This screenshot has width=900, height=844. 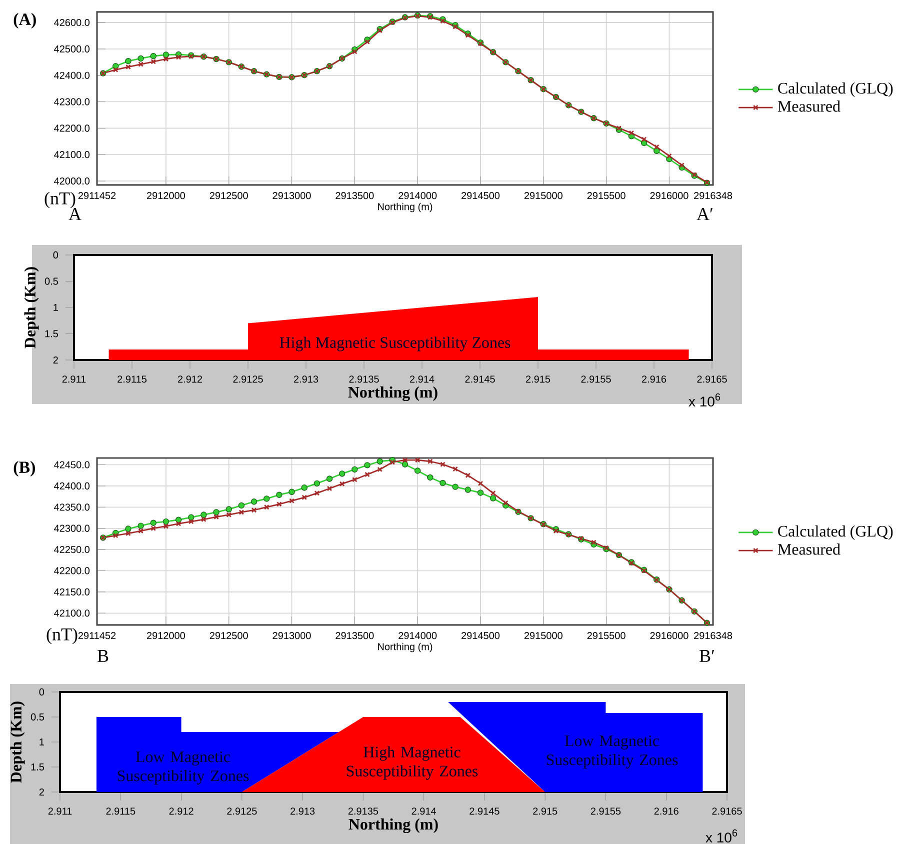 What do you see at coordinates (704, 214) in the screenshot?
I see `text: A′` at bounding box center [704, 214].